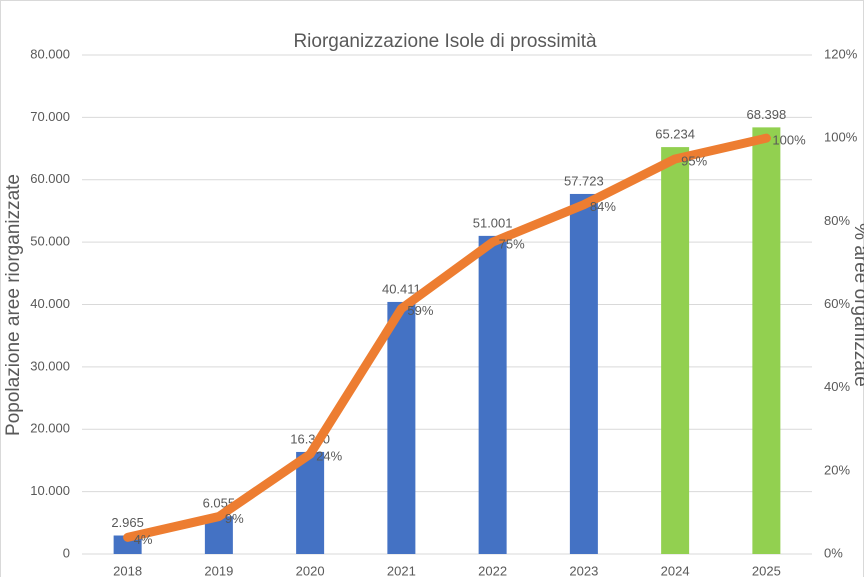  I want to click on bar-value-label: 40.411, so click(401, 288).